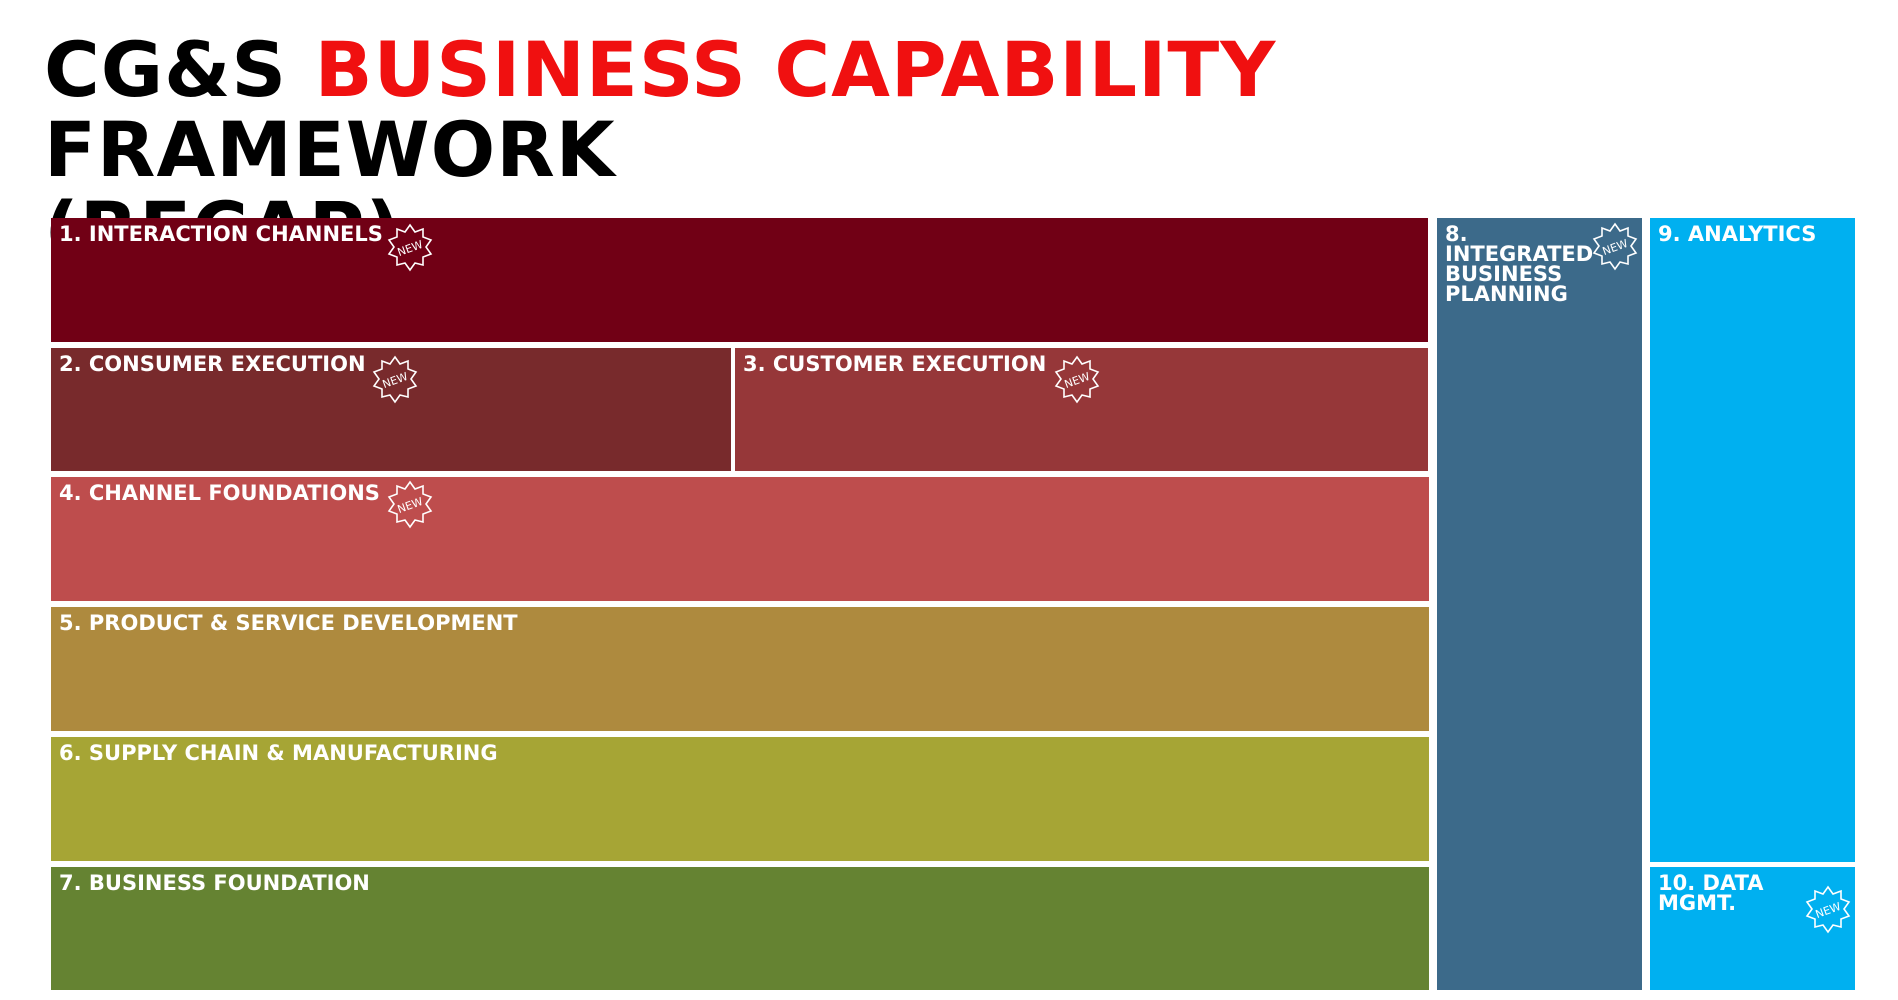 The width and height of the screenshot is (1898, 1000). I want to click on capability-label: 1. INTERACTION CHANNELS, so click(221, 234).